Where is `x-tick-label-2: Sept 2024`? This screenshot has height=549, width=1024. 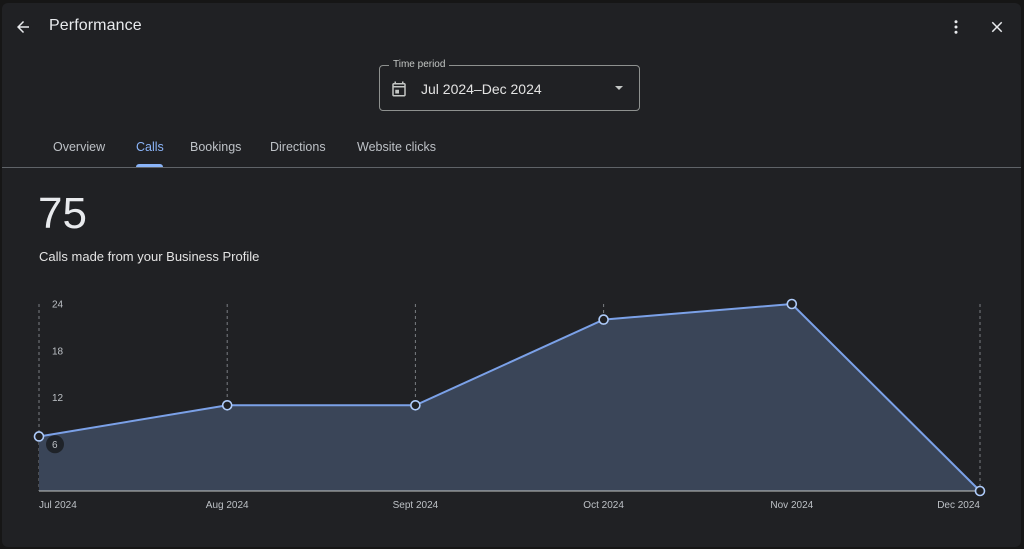 x-tick-label-2: Sept 2024 is located at coordinates (416, 505).